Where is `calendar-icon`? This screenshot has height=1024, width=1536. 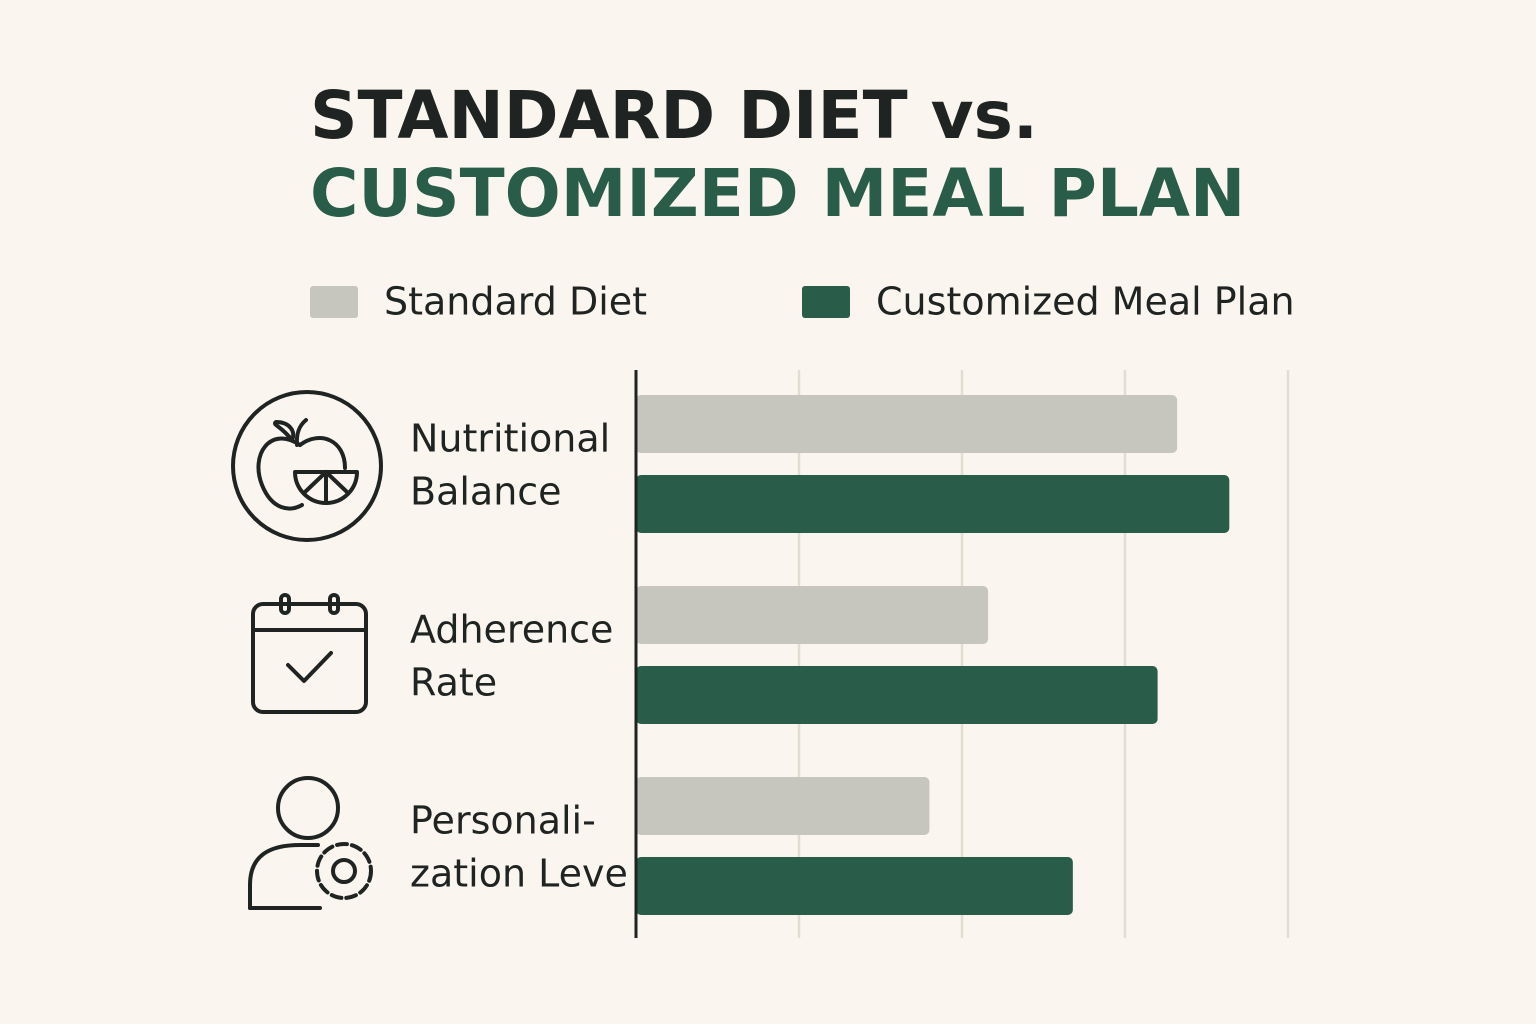
calendar-icon is located at coordinates (309, 653).